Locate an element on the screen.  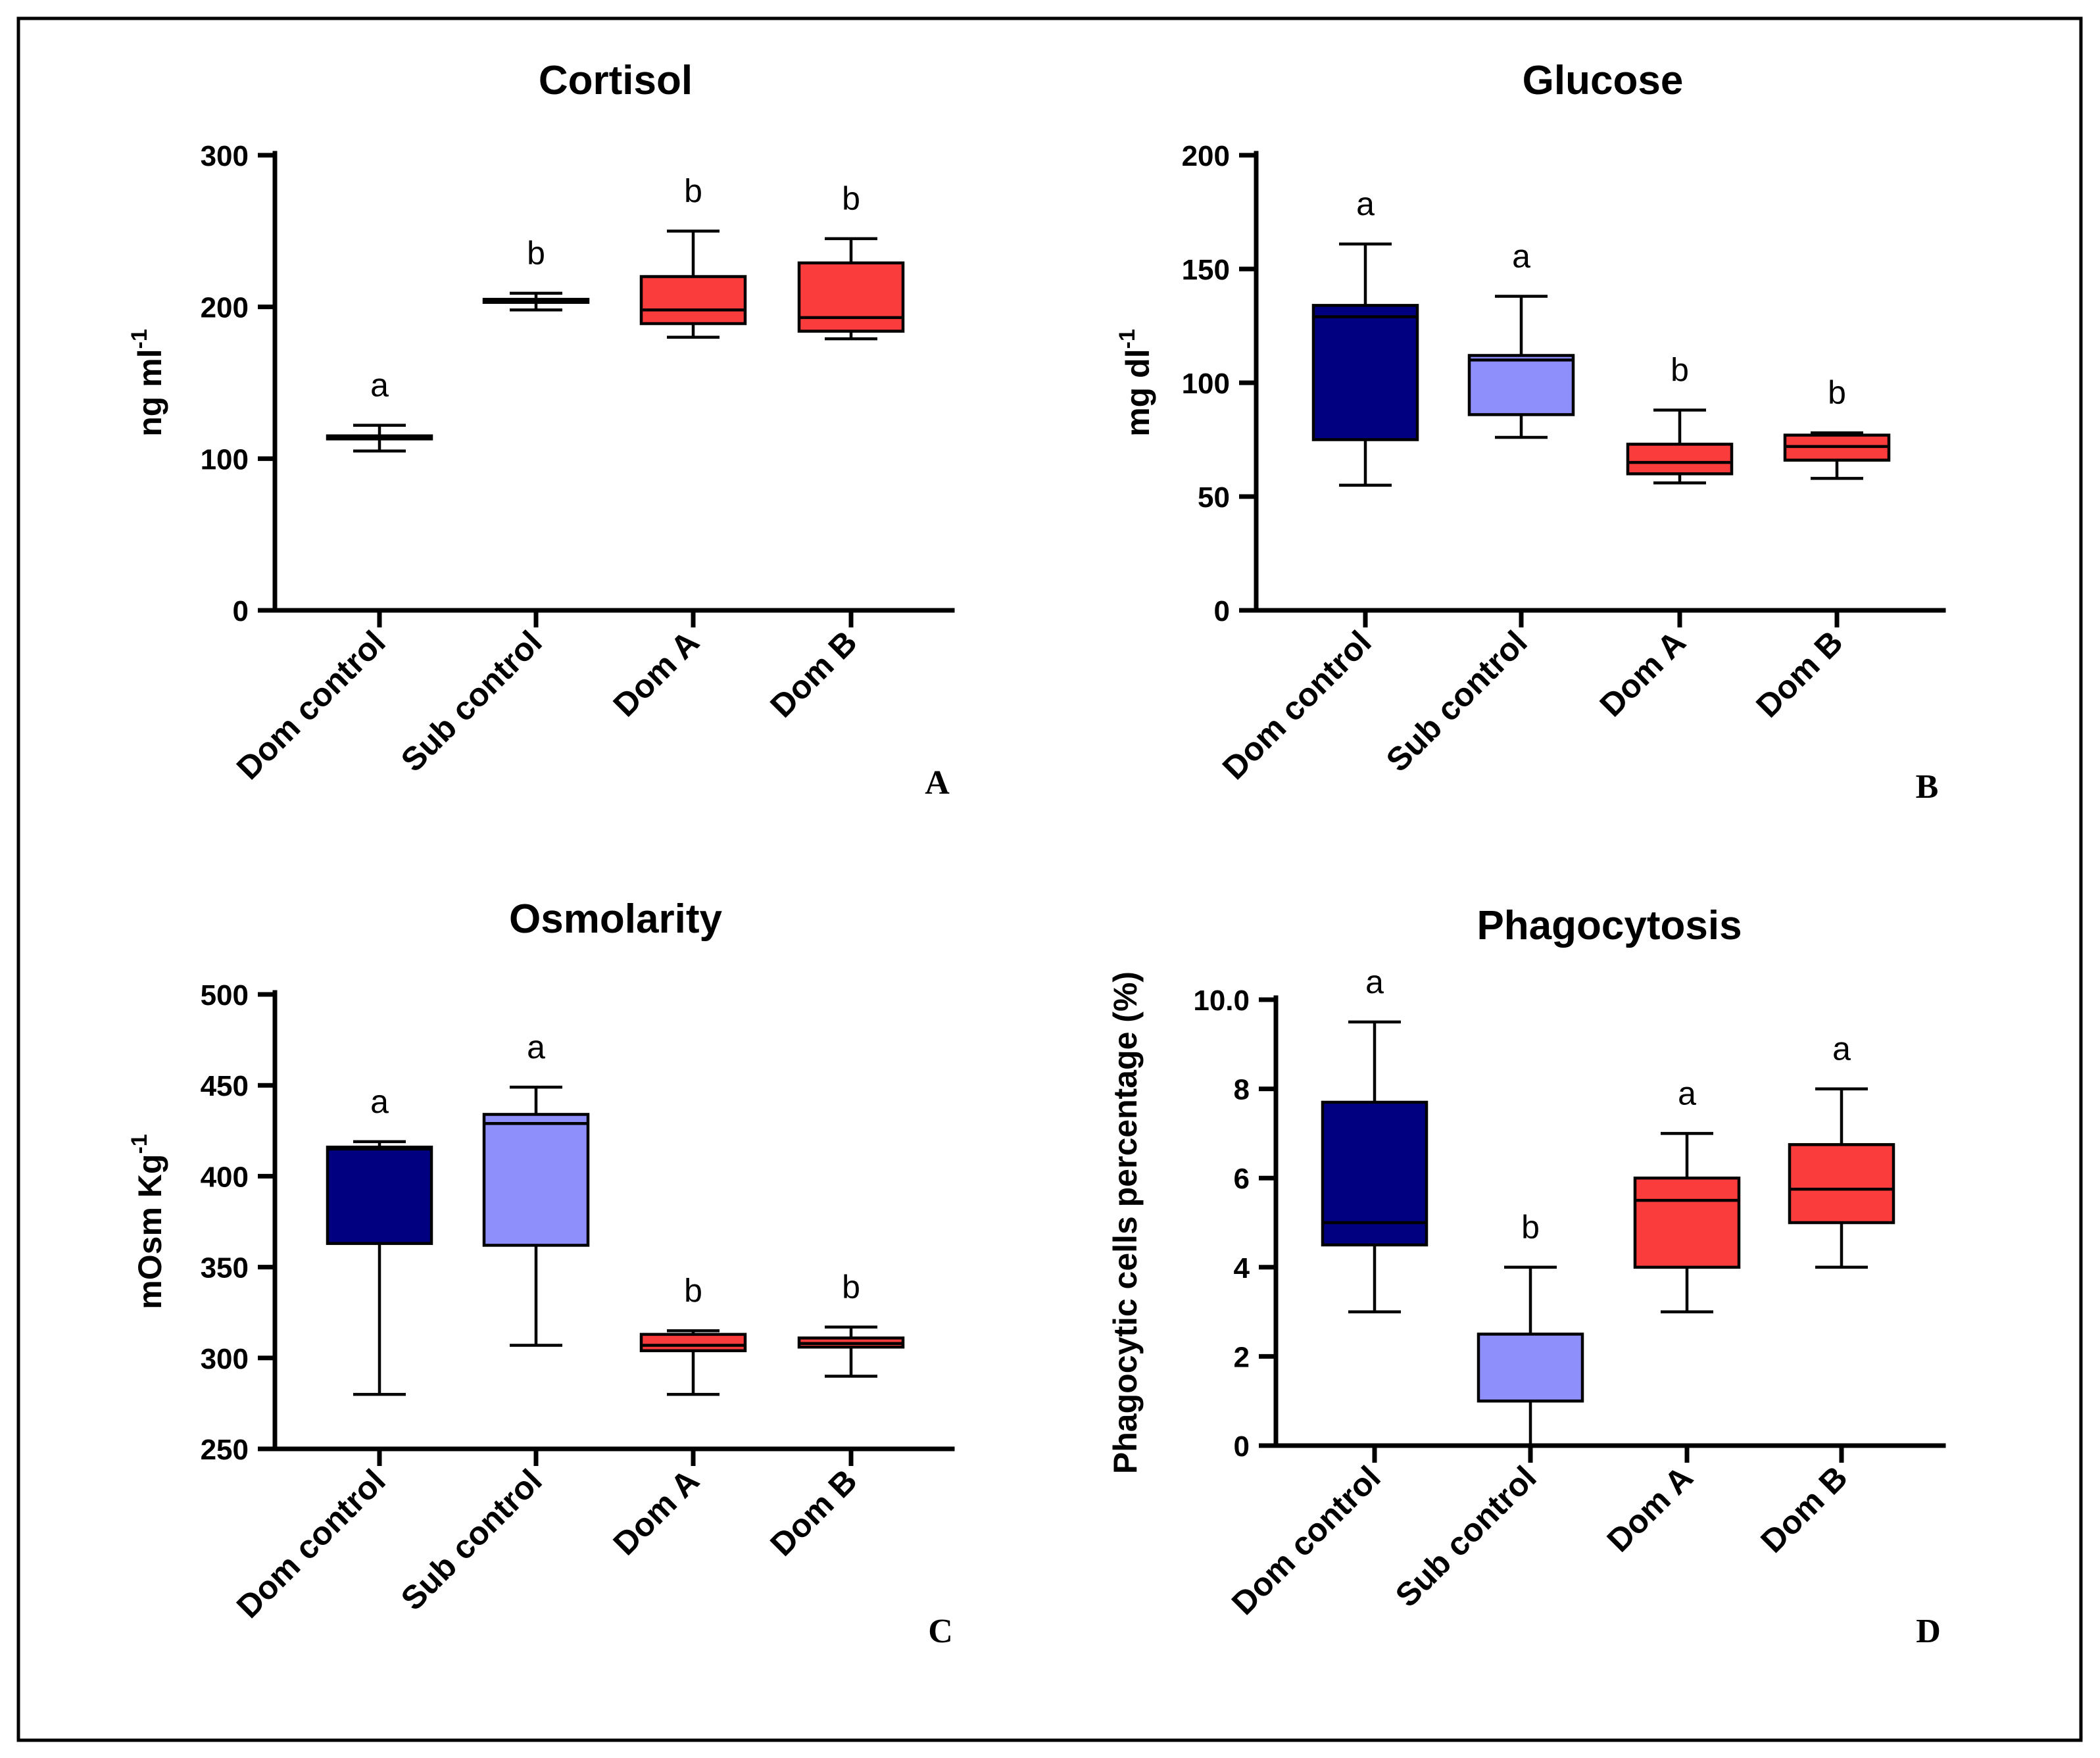
y-tick-label: 50 is located at coordinates (1214, 497).